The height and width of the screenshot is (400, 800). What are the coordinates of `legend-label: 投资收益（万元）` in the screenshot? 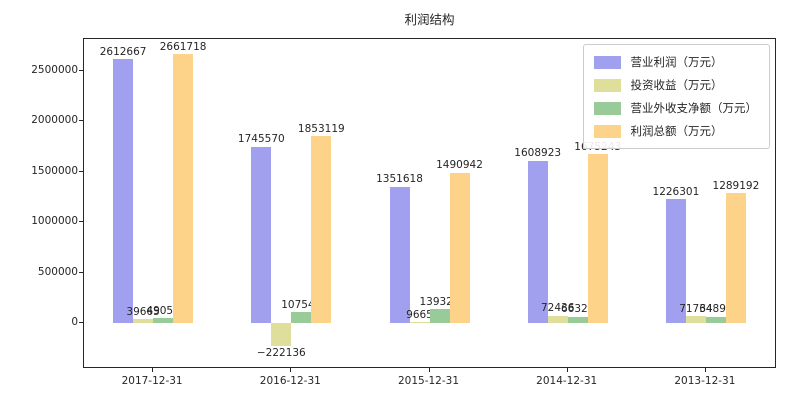 It's located at (676, 85).